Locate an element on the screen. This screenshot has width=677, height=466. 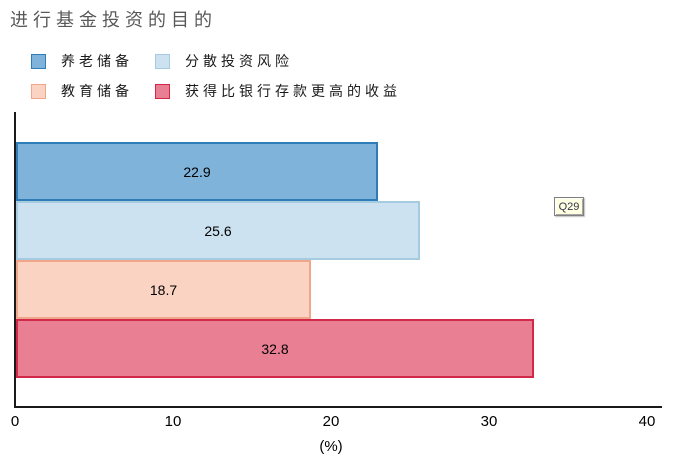
bar-value-label: 18.7 is located at coordinates (163, 289).